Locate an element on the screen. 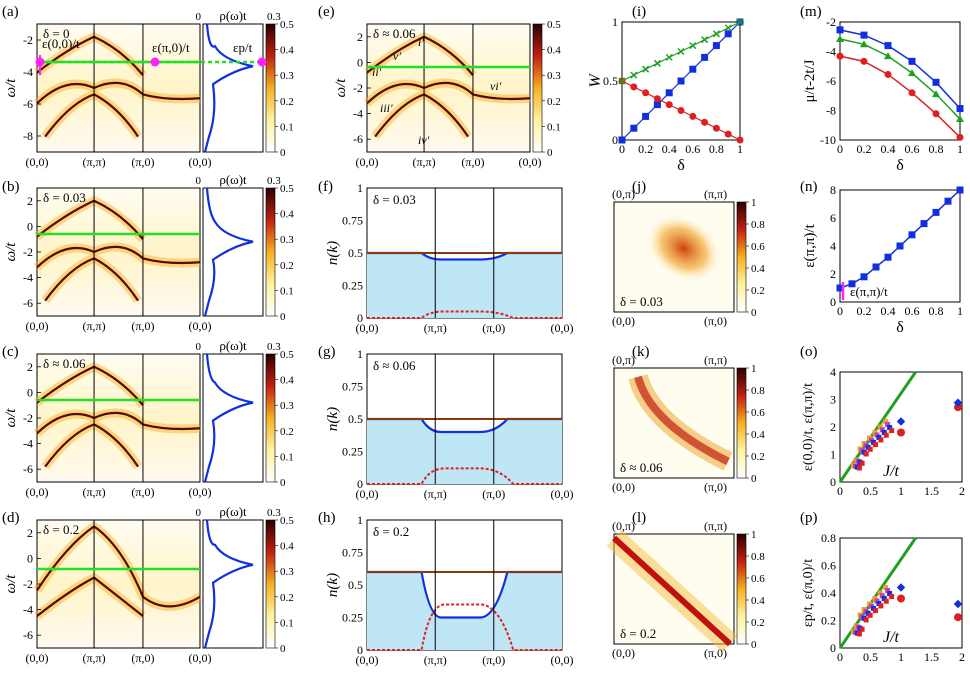 This screenshot has height=676, width=970. c-colorbar-tick-label: 0.3 is located at coordinates (287, 406).